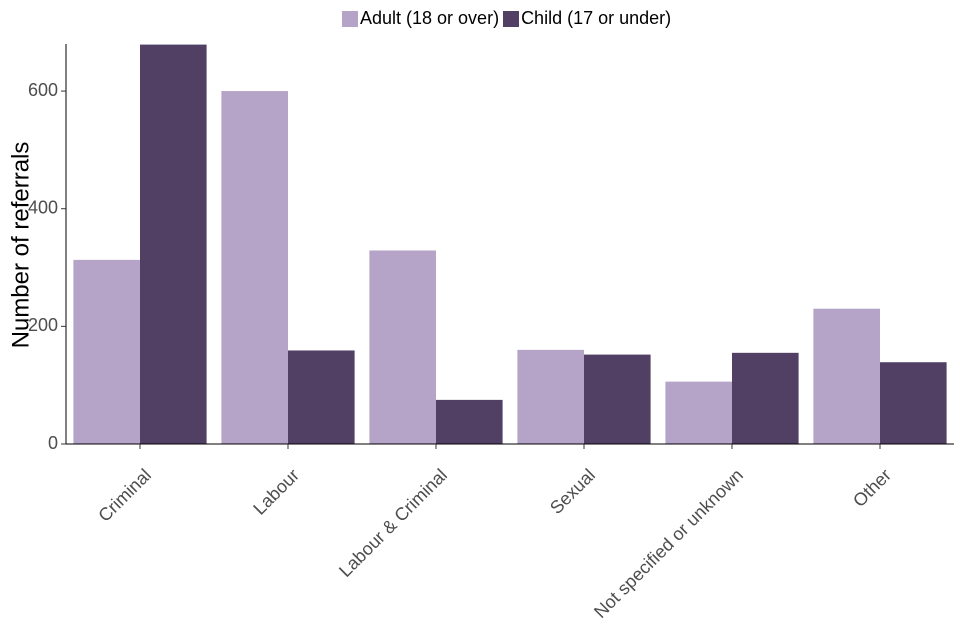 The width and height of the screenshot is (960, 640). Describe the element at coordinates (43, 90) in the screenshot. I see `y-tick-label: 600` at that location.